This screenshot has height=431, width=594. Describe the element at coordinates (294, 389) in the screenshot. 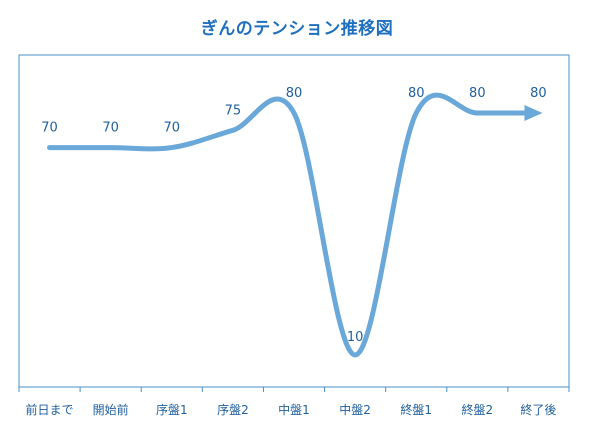

I see `x-axis-ticks` at that location.